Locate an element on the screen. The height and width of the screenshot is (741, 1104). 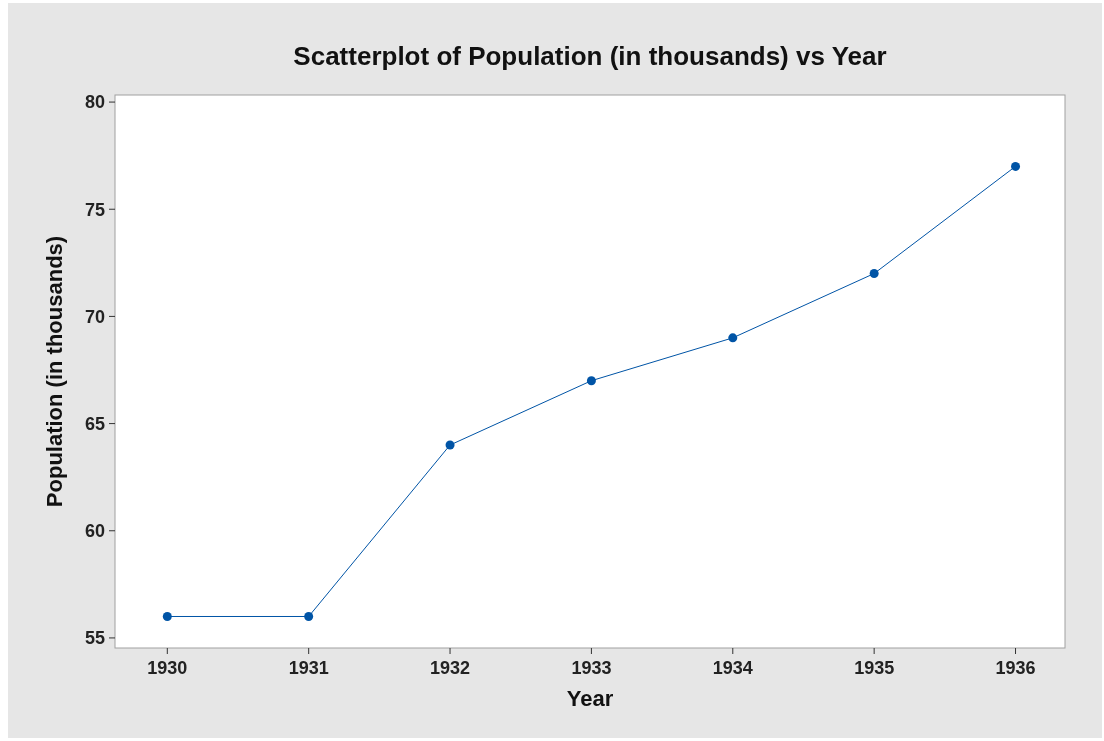
y-axis-title: Population (in thousands) is located at coordinates (54, 371).